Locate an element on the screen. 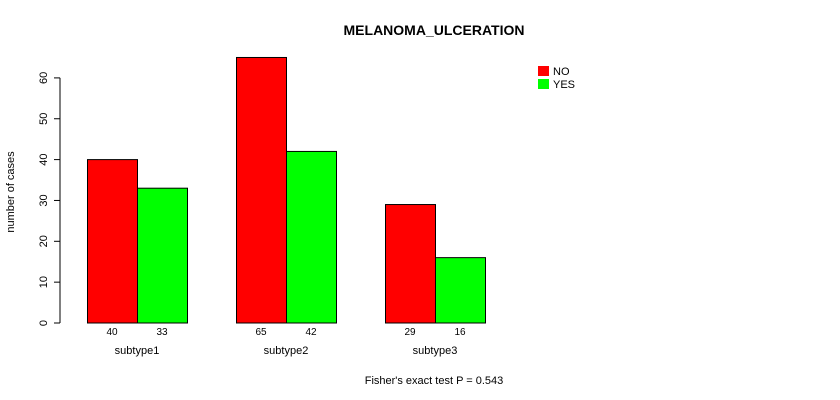 Image resolution: width=840 pixels, height=400 pixels. bar-value-label: 65 is located at coordinates (261, 332).